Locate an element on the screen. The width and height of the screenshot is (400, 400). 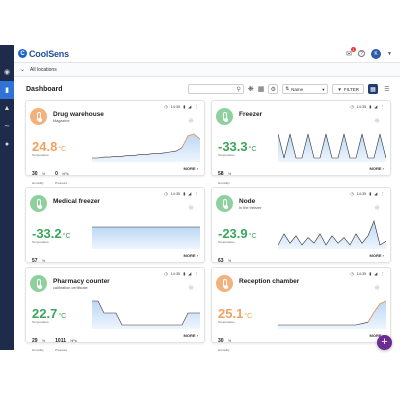
rail-item-alerts: ▲ is located at coordinates (7, 108).